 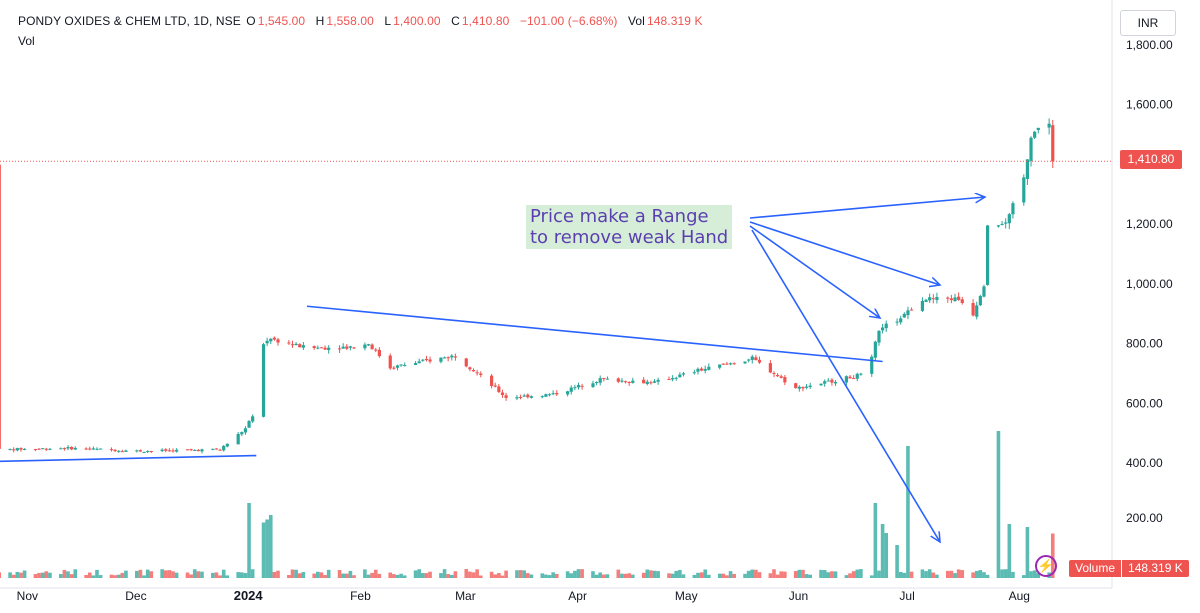 What do you see at coordinates (1149, 105) in the screenshot?
I see `y-tick-label: 1,600.00` at bounding box center [1149, 105].